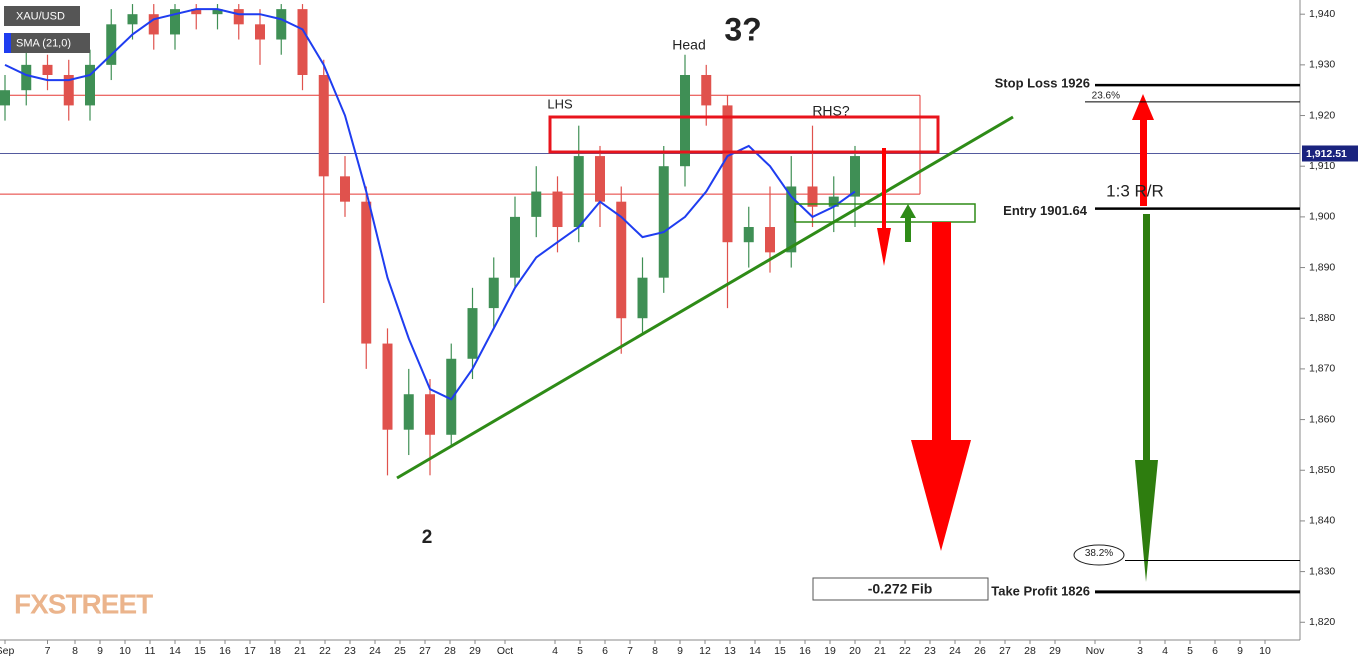 The height and width of the screenshot is (663, 1371). What do you see at coordinates (905, 651) in the screenshot?
I see `x-tick-label: 22` at bounding box center [905, 651].